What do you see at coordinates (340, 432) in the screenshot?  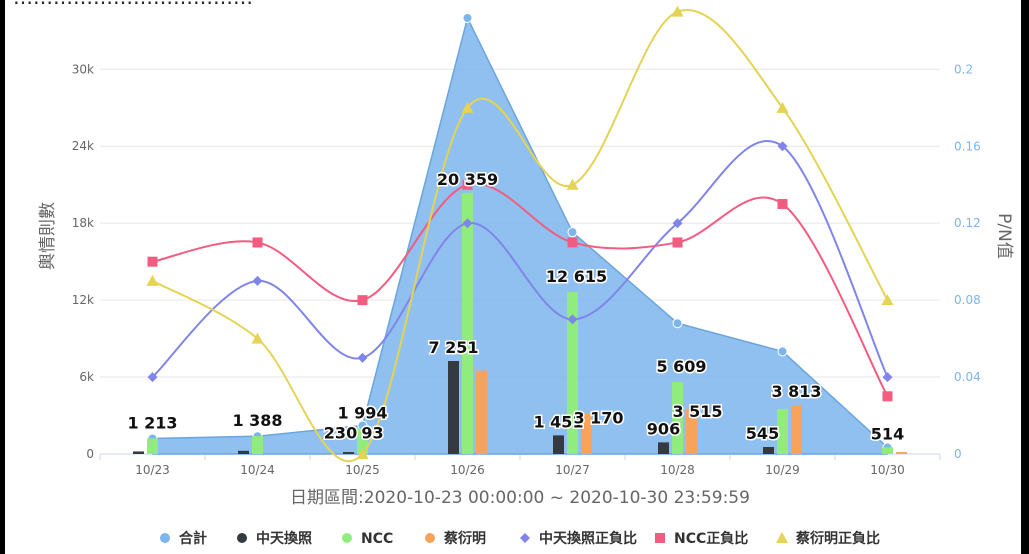 I see `data-label: 230` at bounding box center [340, 432].